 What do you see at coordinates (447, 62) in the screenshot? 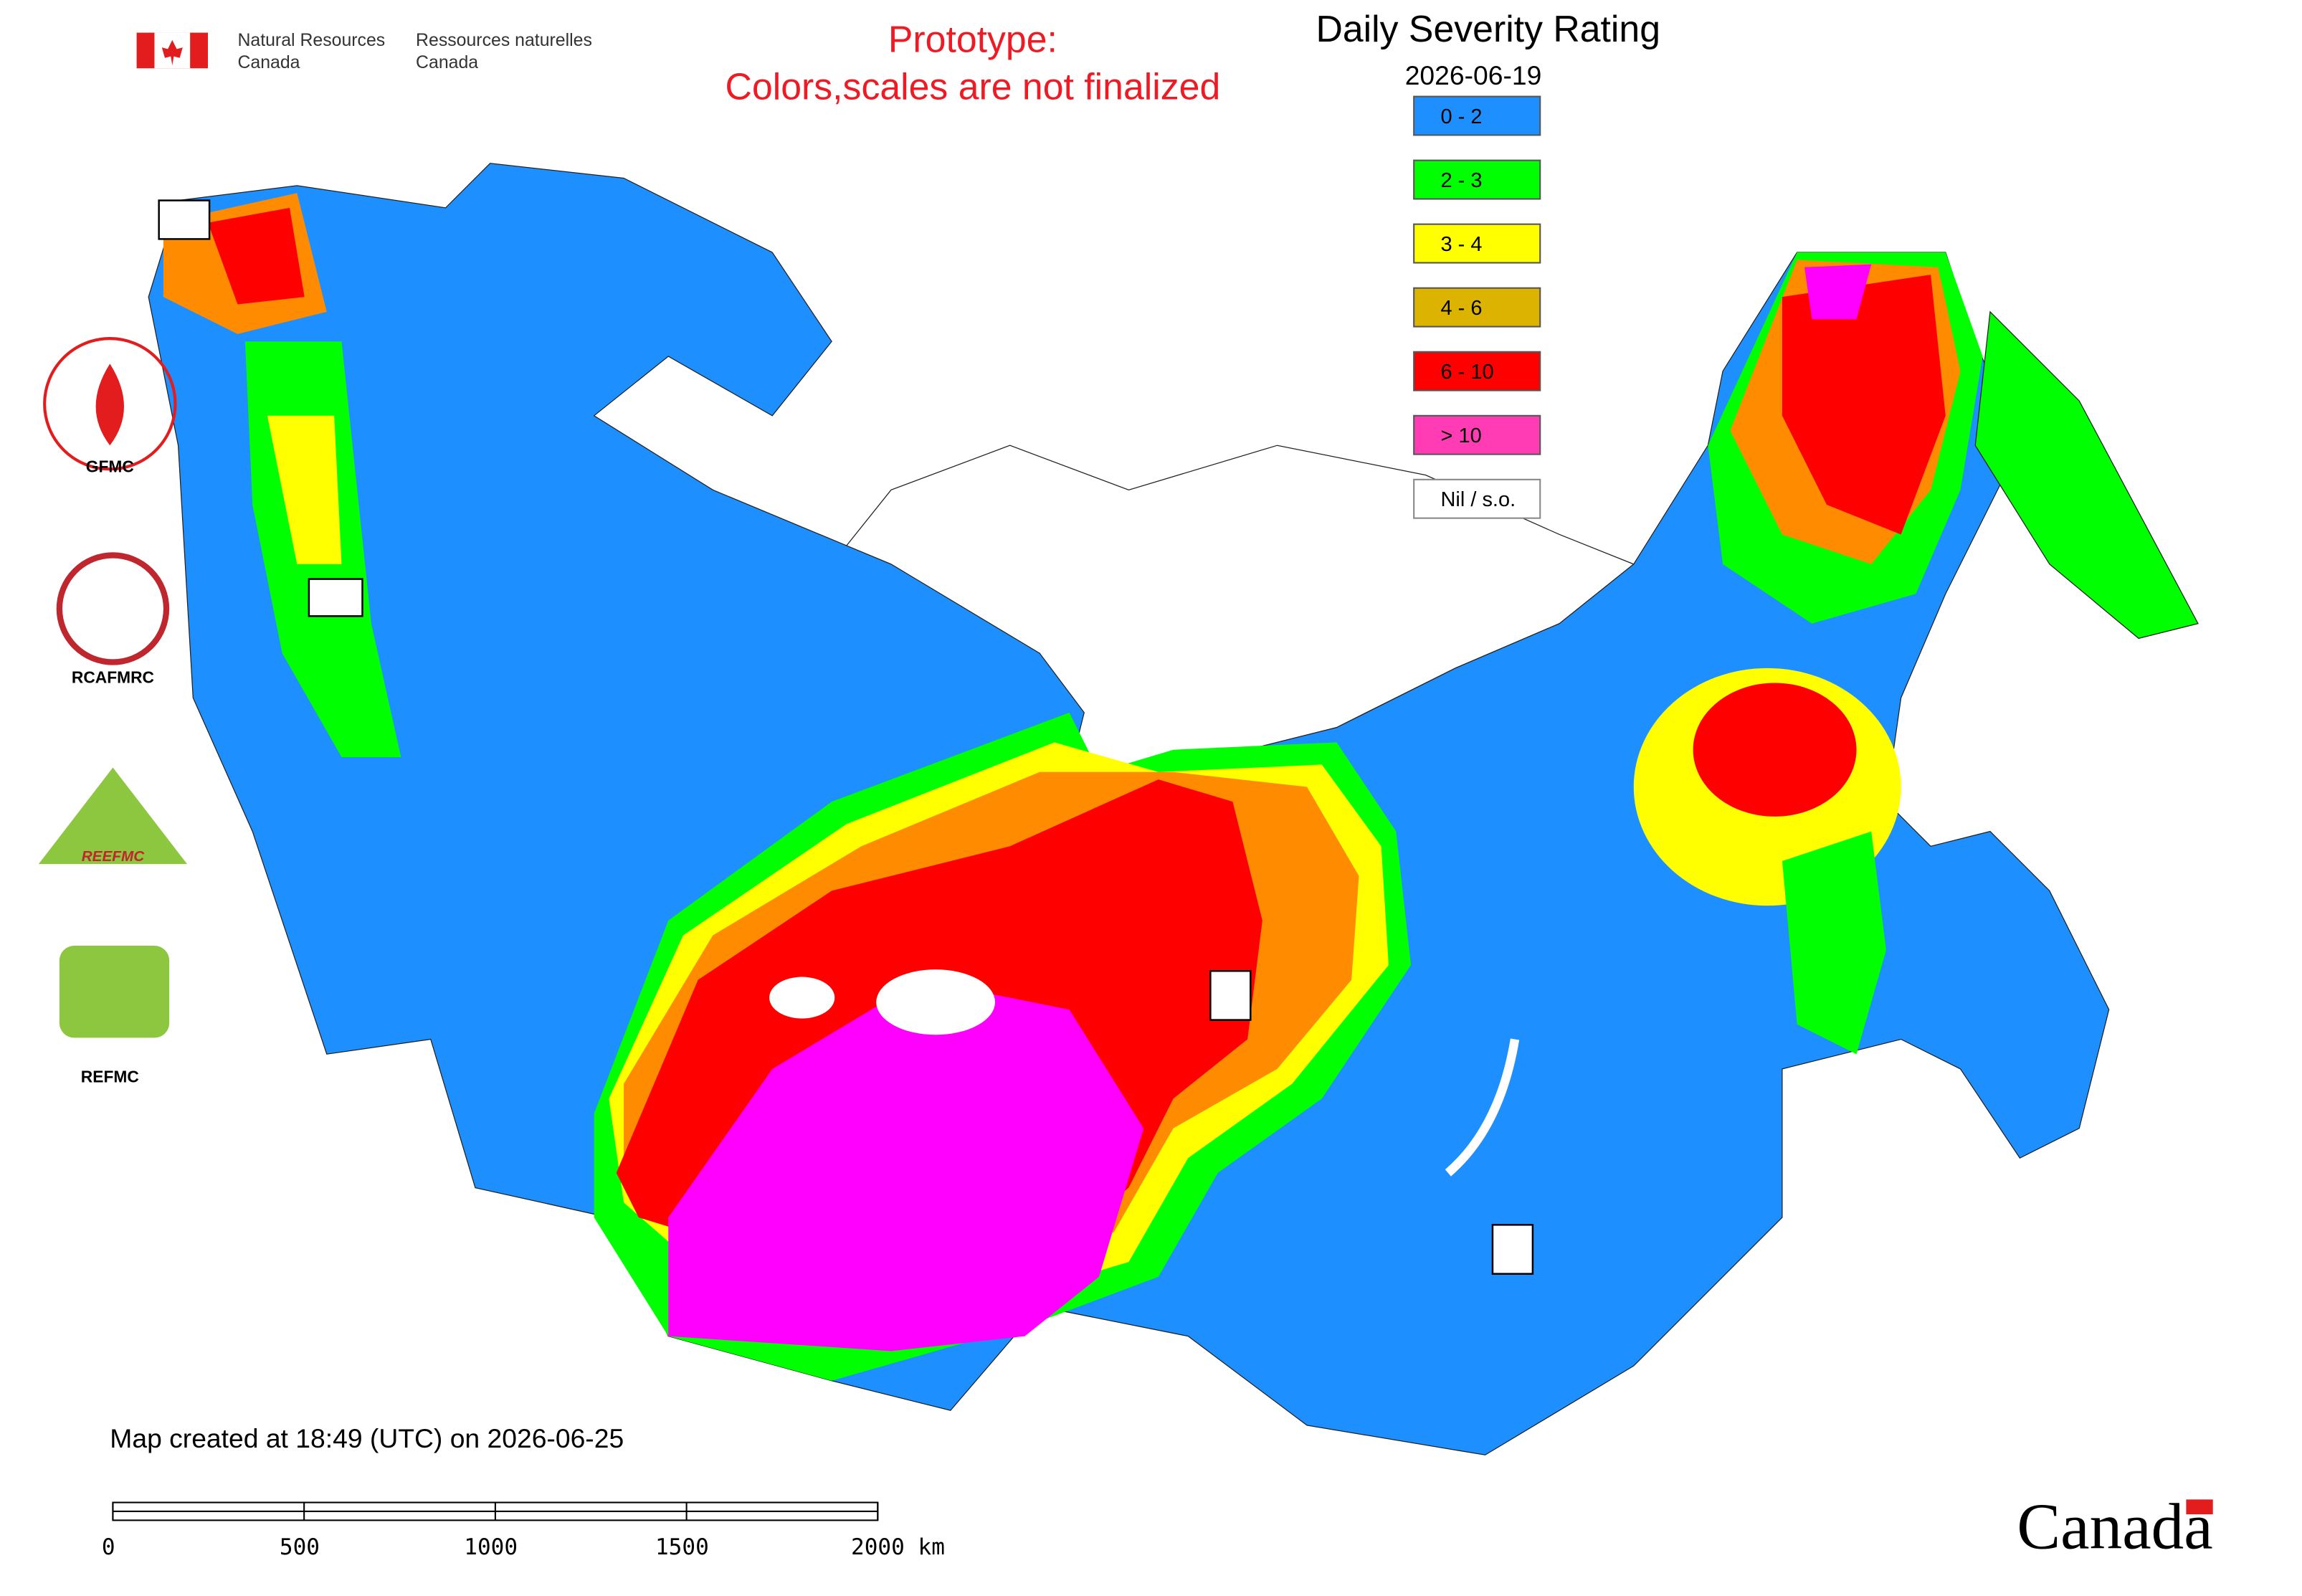
I see `org-fr: Canada` at bounding box center [447, 62].